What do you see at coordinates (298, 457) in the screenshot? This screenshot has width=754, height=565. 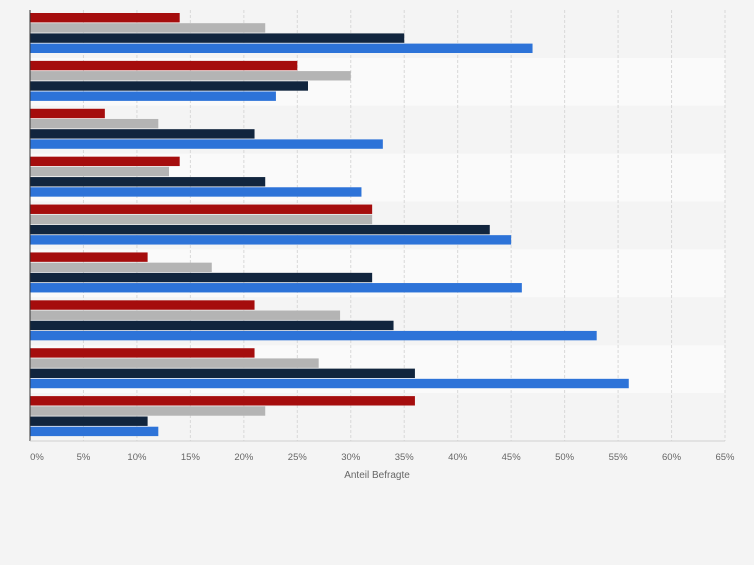 I see `x-tick-label: 25%` at bounding box center [298, 457].